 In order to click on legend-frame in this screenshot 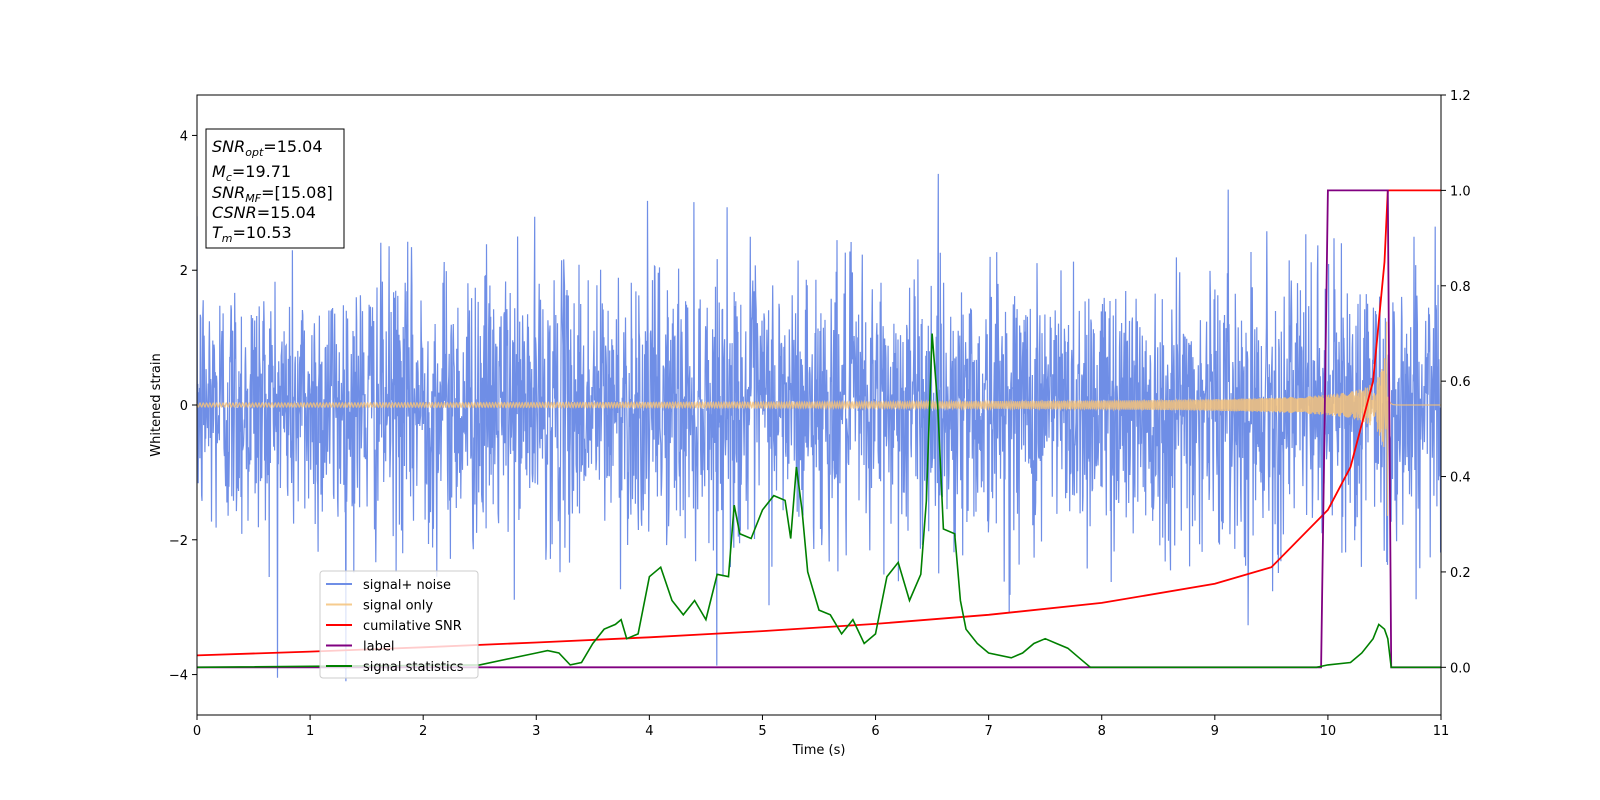, I will do `click(399, 624)`.